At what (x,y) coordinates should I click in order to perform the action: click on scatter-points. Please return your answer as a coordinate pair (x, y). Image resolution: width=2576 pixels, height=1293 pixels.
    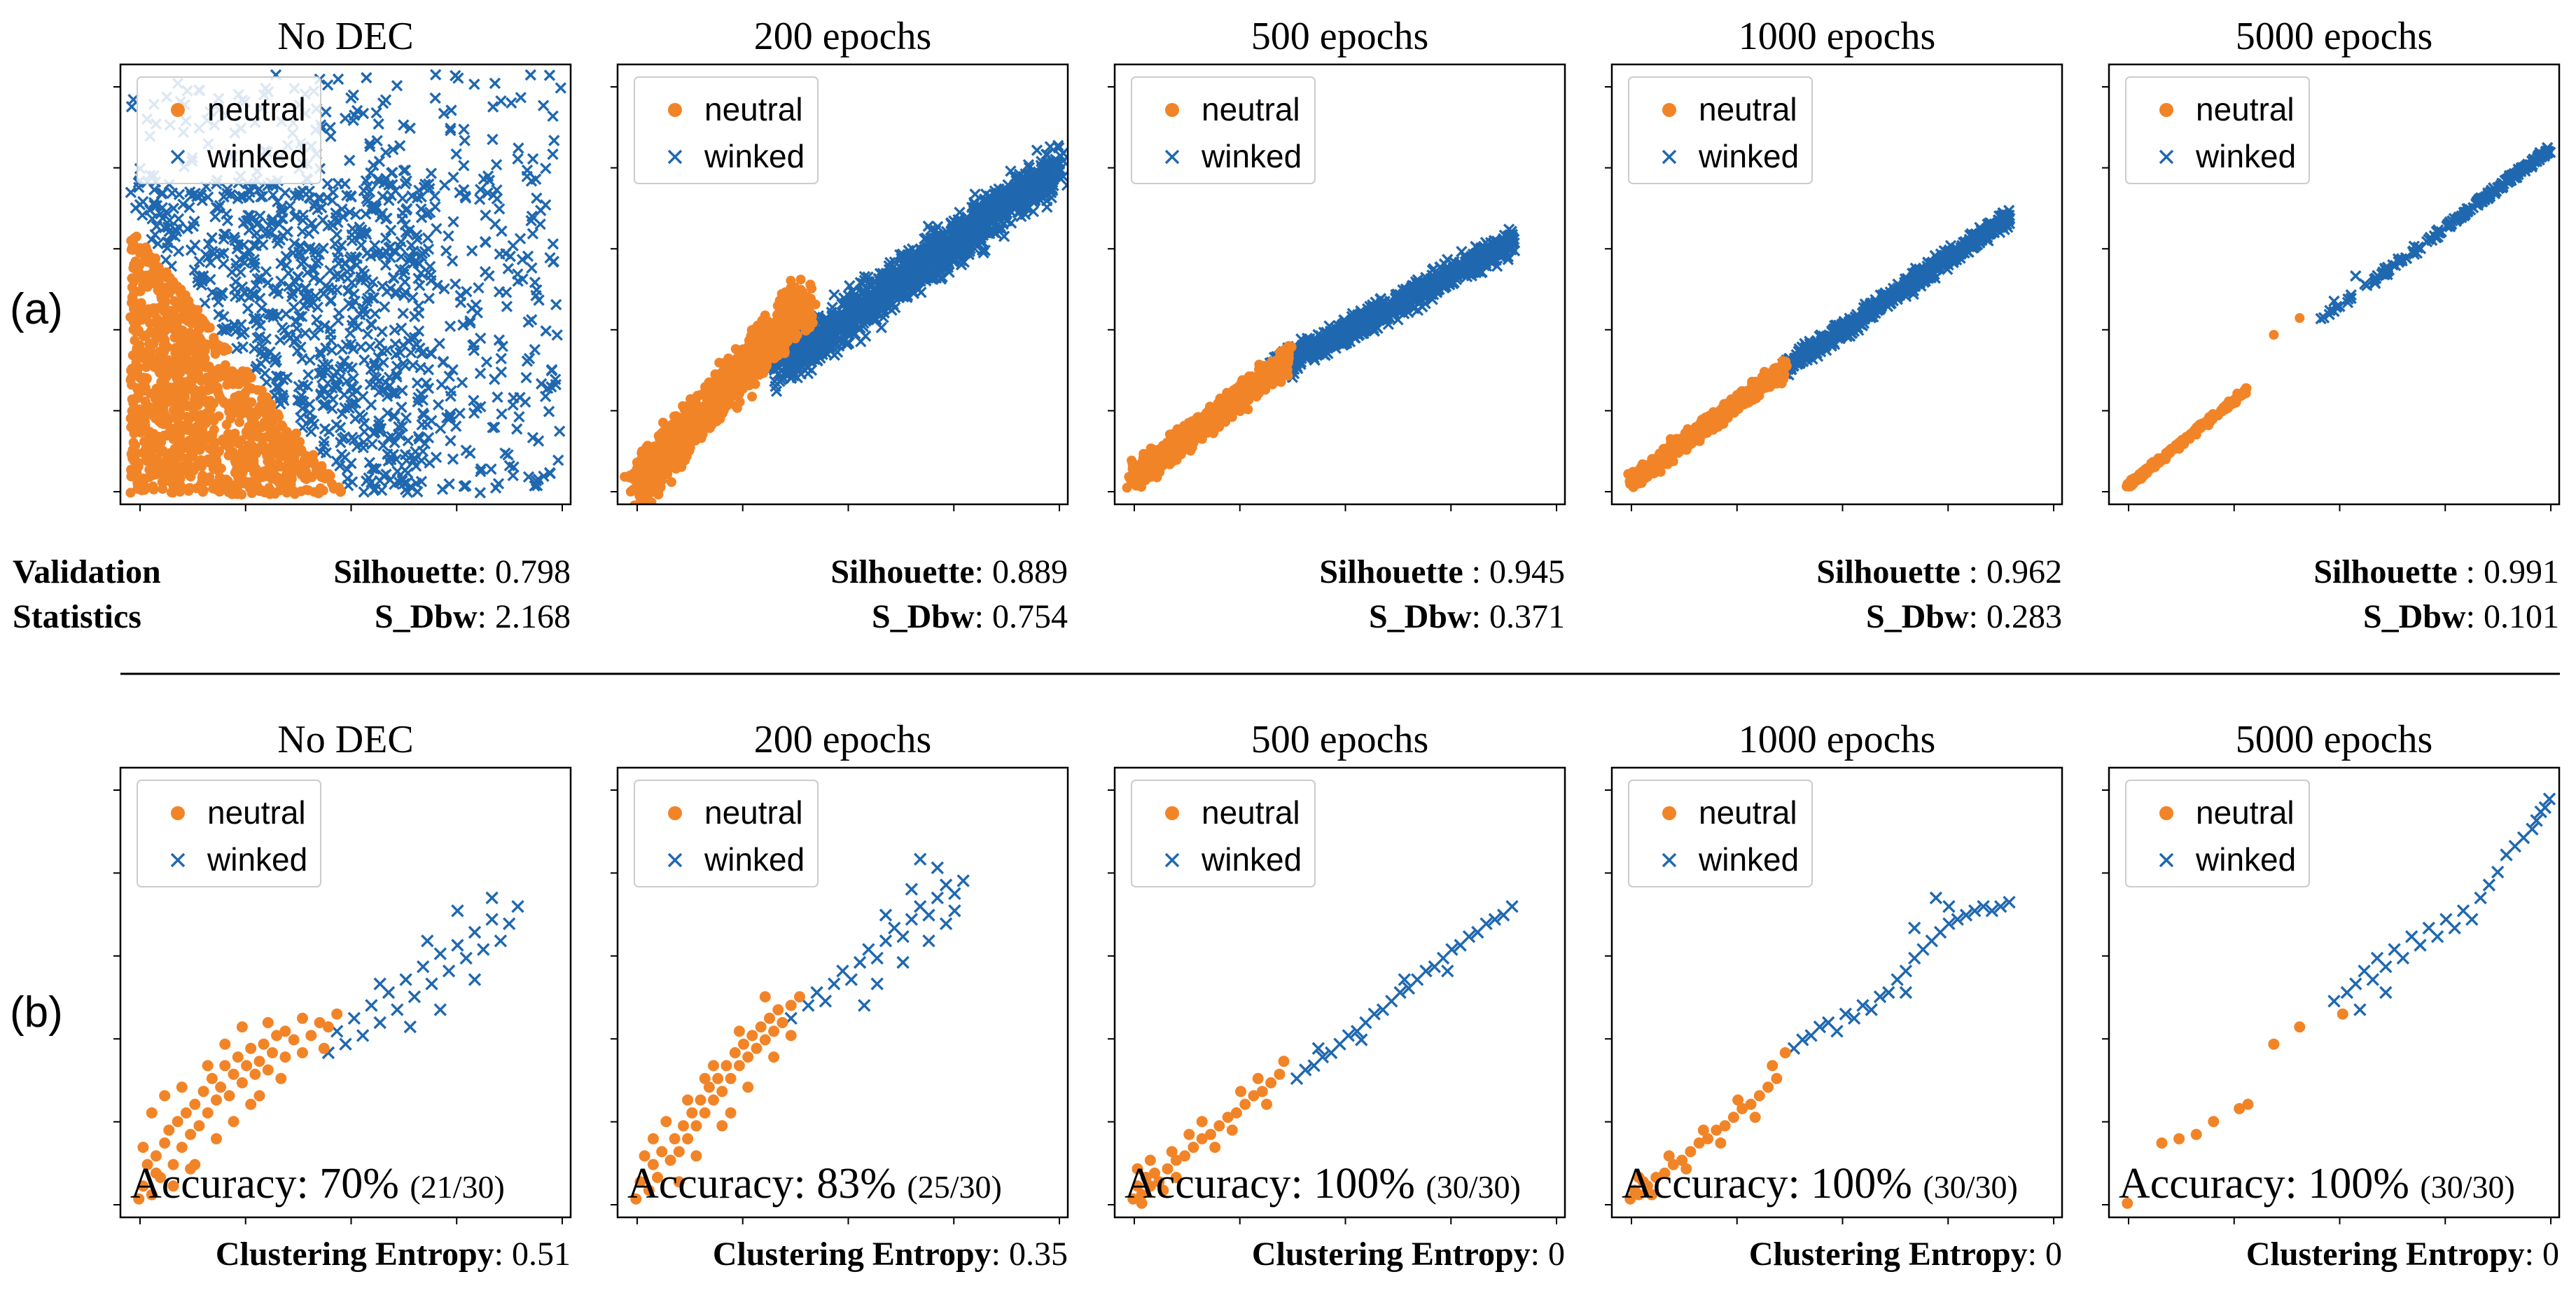
    Looking at the image, I should click on (1321, 358).